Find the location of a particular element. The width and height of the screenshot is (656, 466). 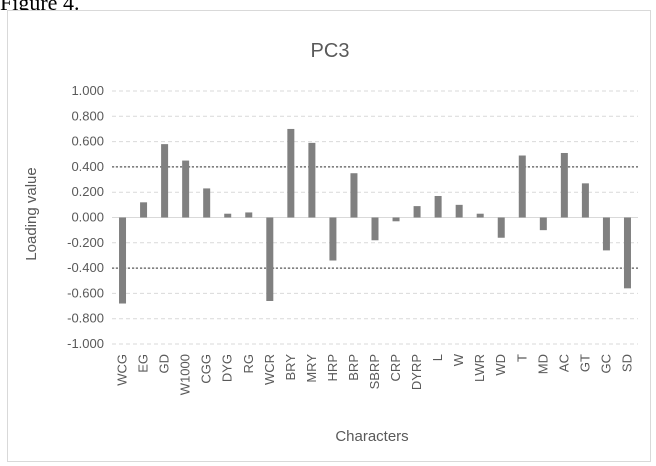

x-tick-label: DYG is located at coordinates (227, 368).